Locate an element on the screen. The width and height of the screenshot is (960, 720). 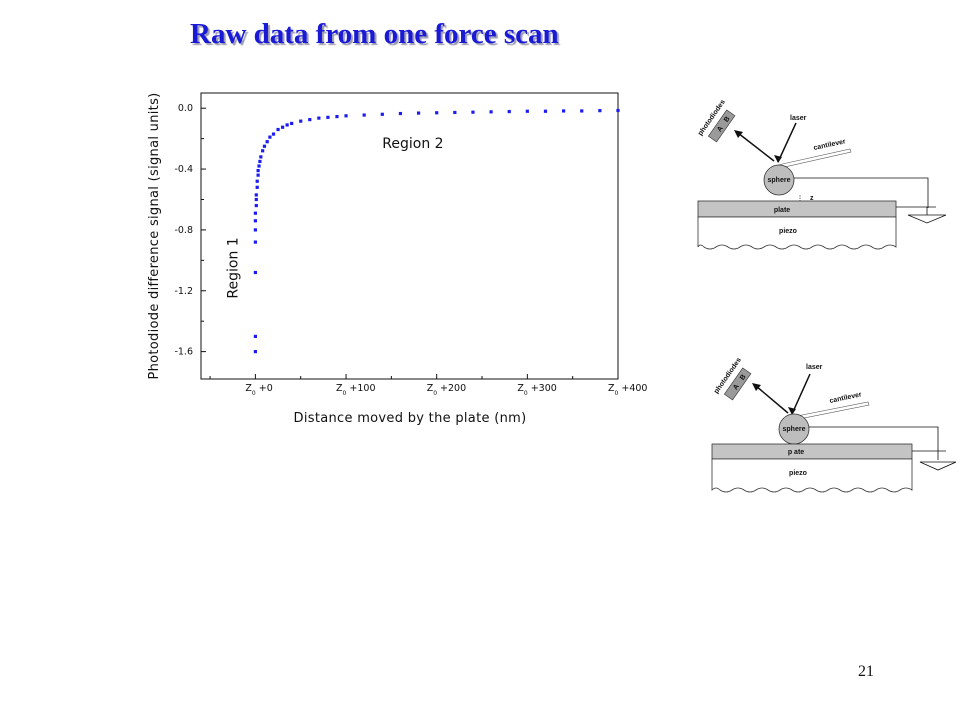
sphere is located at coordinates (779, 180).